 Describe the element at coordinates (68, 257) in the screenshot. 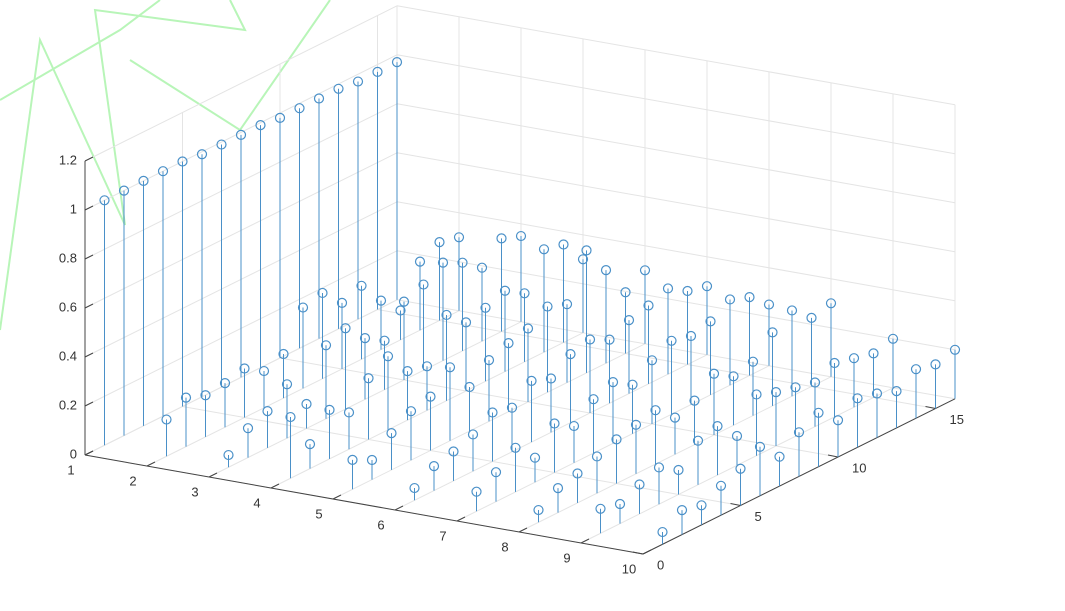

I see `z-tick-label: 0.8` at that location.